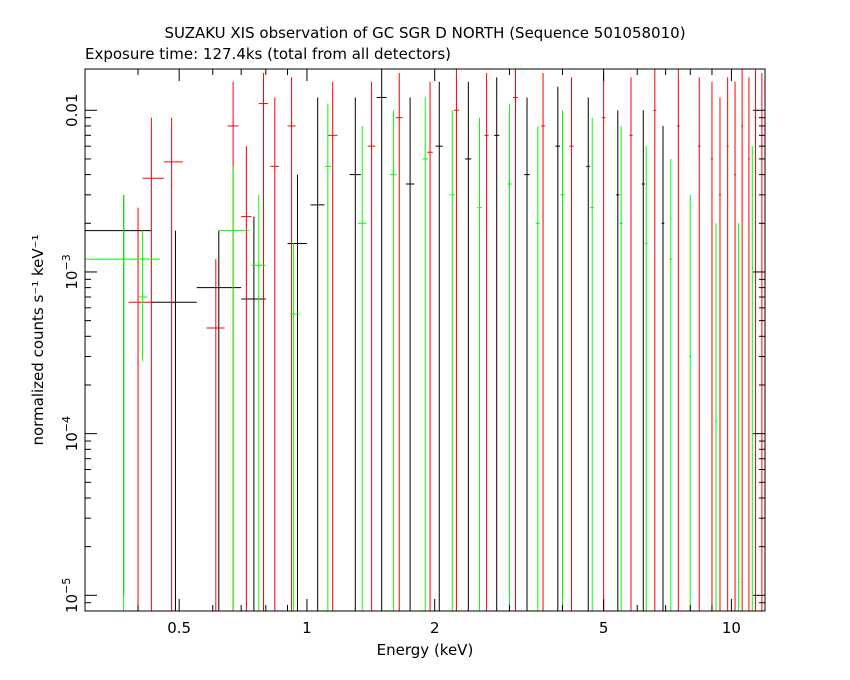 Image resolution: width=850 pixels, height=680 pixels. Describe the element at coordinates (70, 271) in the screenshot. I see `y-tick-label: 10−3` at that location.